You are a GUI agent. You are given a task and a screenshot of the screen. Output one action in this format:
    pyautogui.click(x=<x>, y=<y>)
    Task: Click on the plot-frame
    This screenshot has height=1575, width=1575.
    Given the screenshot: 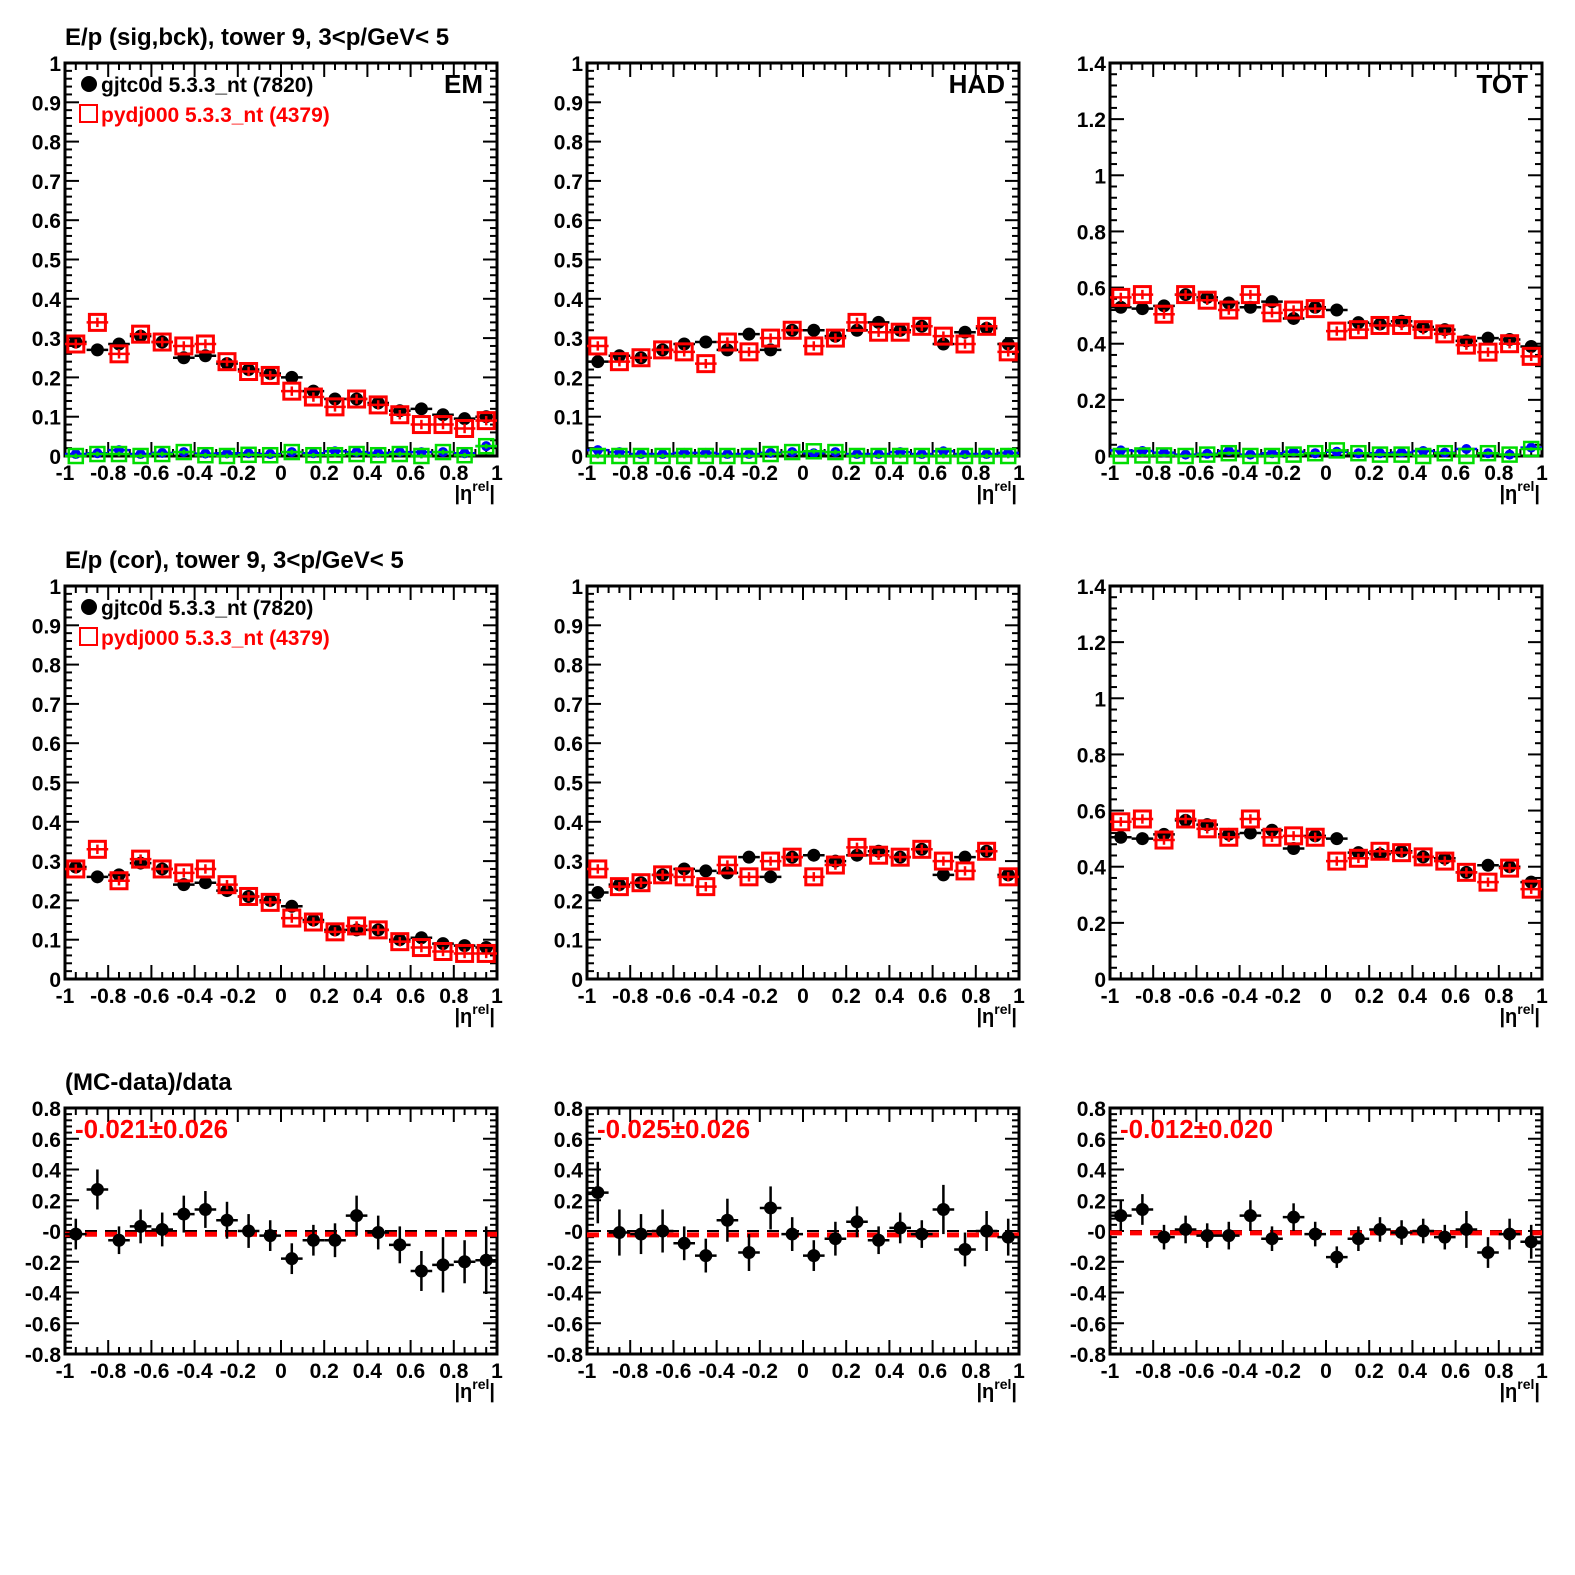 What is the action you would take?
    pyautogui.click(x=1326, y=782)
    